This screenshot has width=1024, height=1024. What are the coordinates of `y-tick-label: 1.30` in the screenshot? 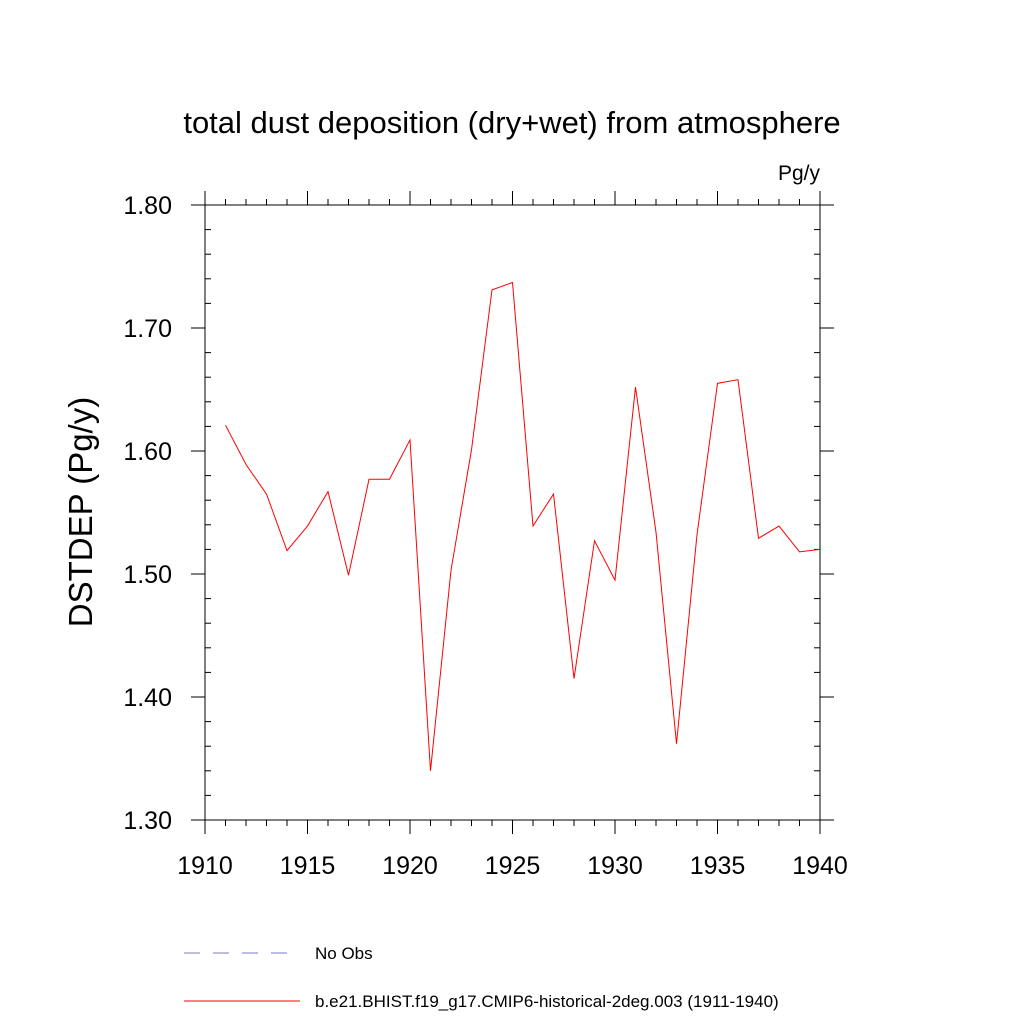 It's located at (147, 821).